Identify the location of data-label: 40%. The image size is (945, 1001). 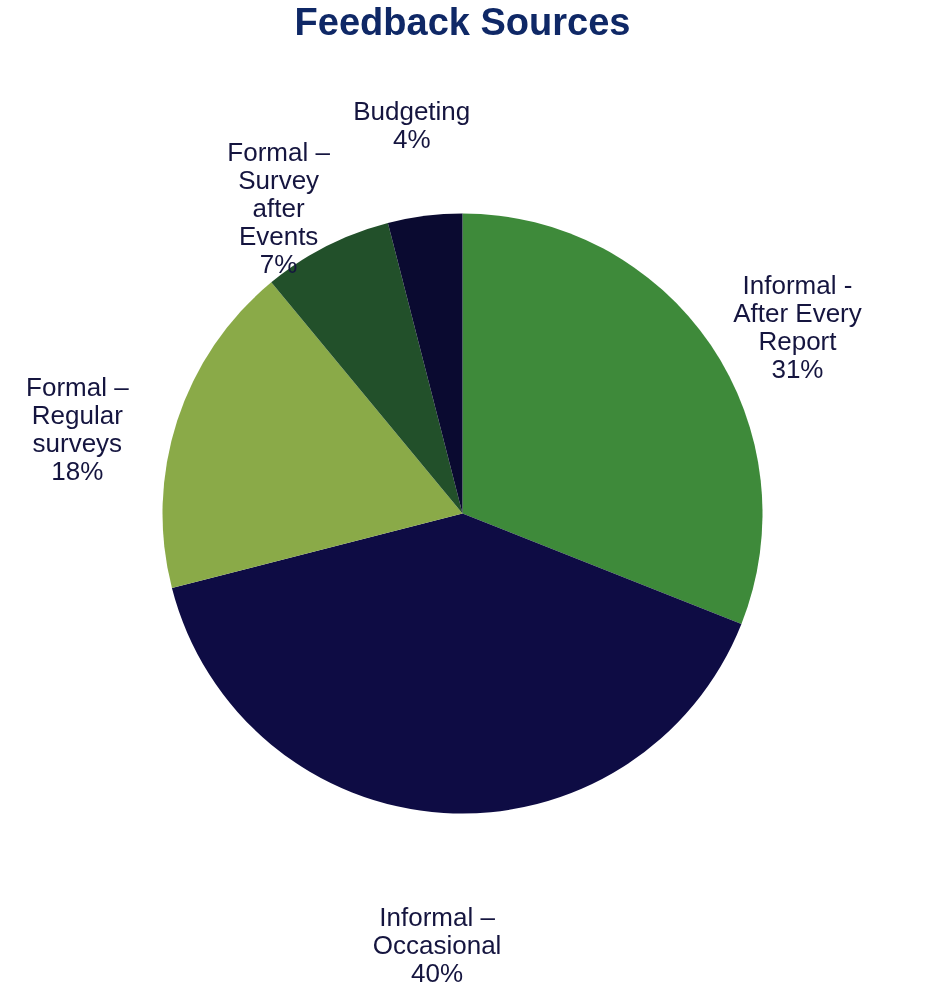
(437, 972).